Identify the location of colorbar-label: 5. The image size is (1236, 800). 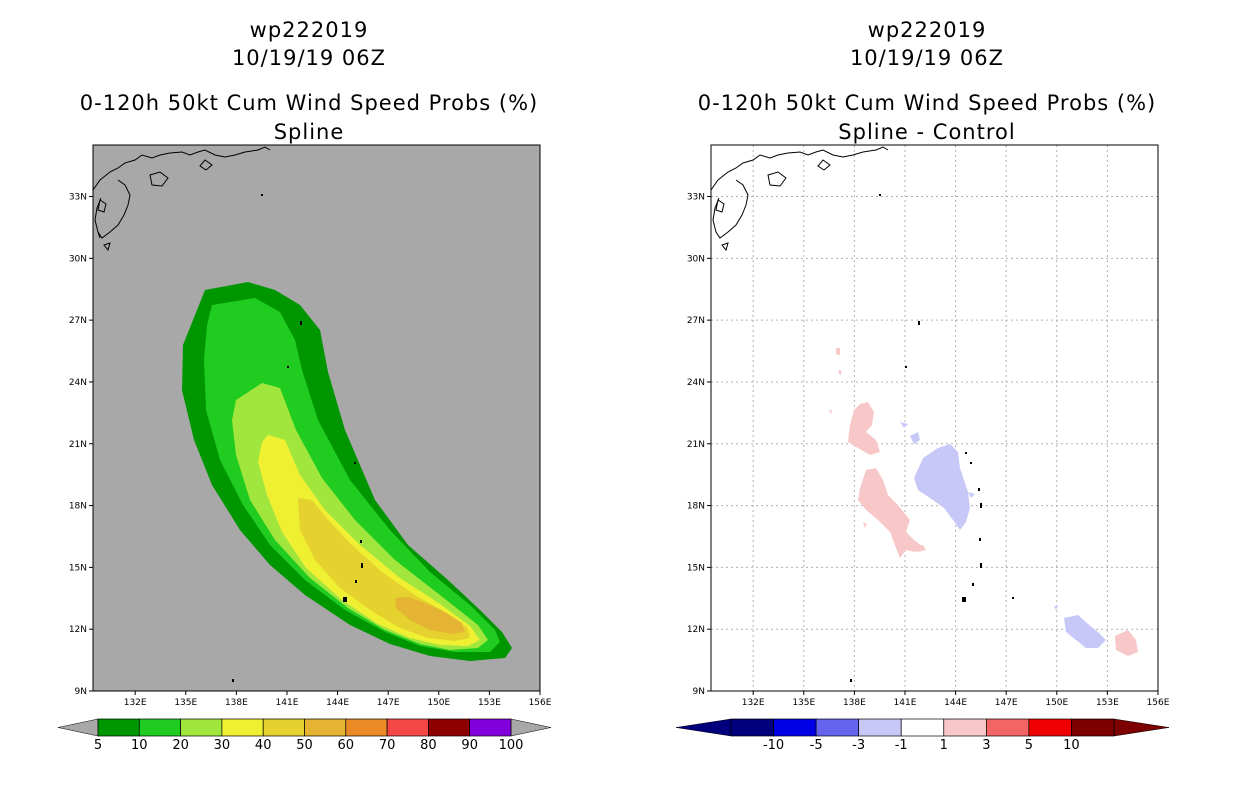
(98, 745).